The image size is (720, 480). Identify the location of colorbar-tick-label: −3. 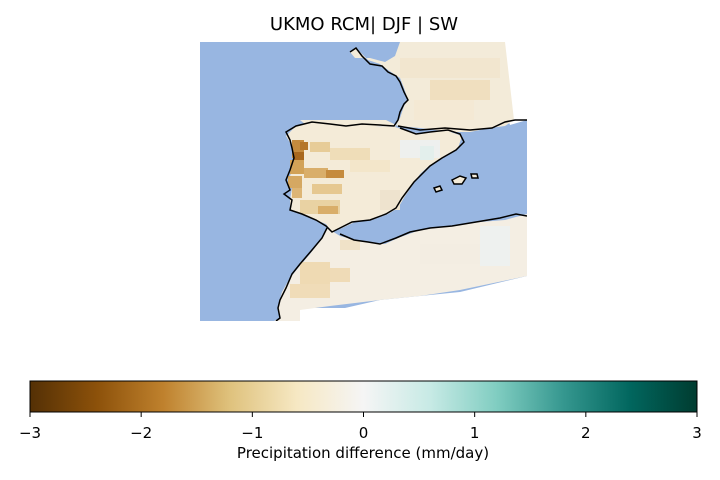
(30, 433).